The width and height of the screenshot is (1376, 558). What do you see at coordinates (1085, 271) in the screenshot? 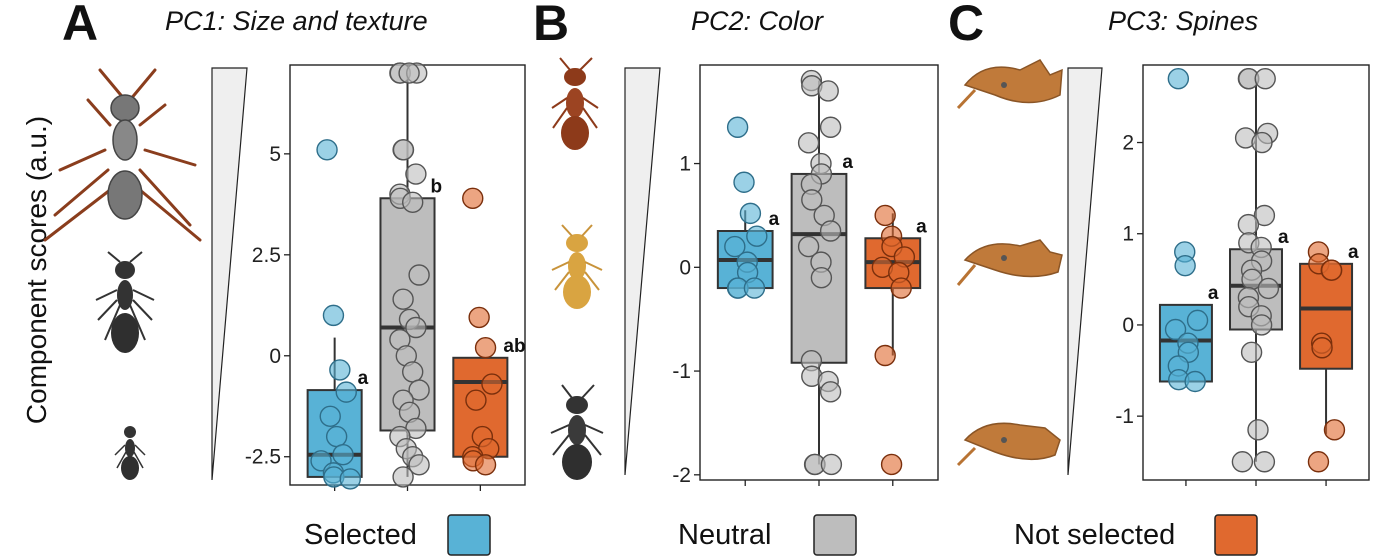
I see `wedge-shape-c` at bounding box center [1085, 271].